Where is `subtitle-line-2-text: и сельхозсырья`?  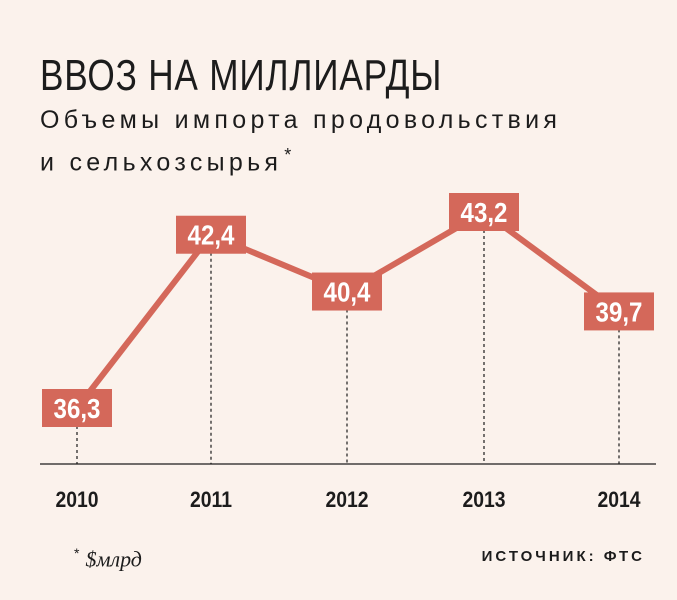
subtitle-line-2-text: и сельхозсырья is located at coordinates (161, 162).